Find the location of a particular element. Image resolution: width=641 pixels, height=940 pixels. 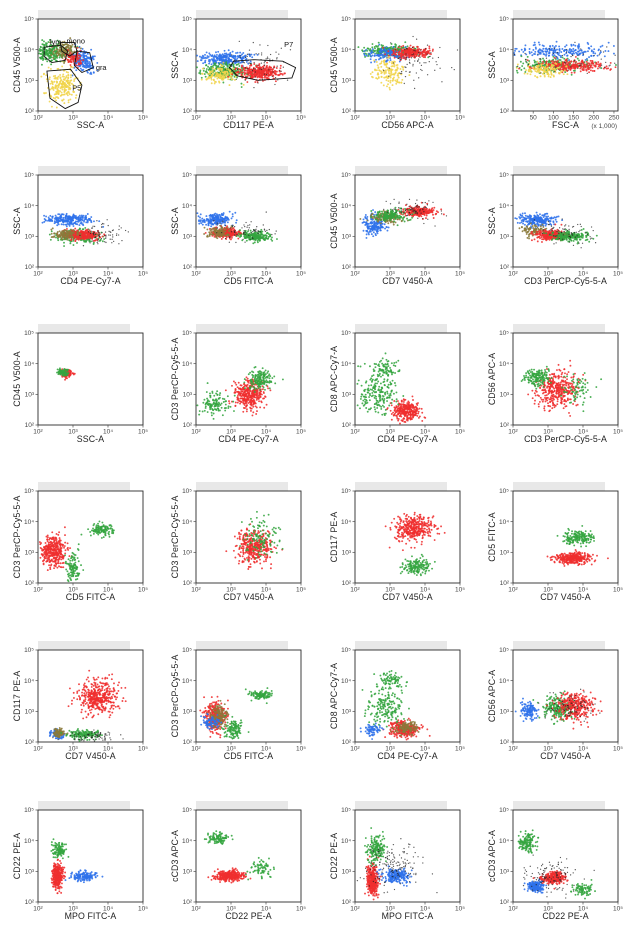

y-tick-label: 10⁴ is located at coordinates (29, 50).